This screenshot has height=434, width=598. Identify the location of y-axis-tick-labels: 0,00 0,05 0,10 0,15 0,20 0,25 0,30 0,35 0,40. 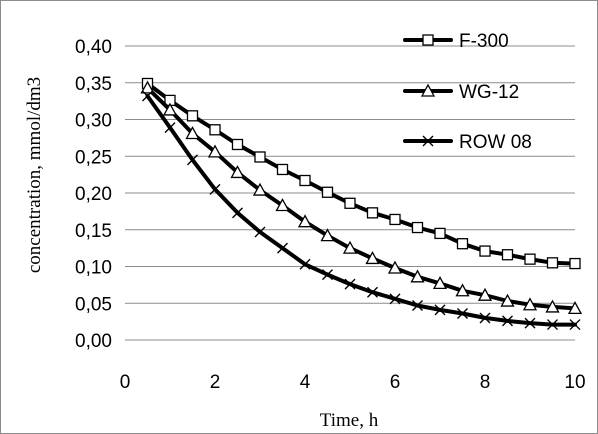
(93, 194).